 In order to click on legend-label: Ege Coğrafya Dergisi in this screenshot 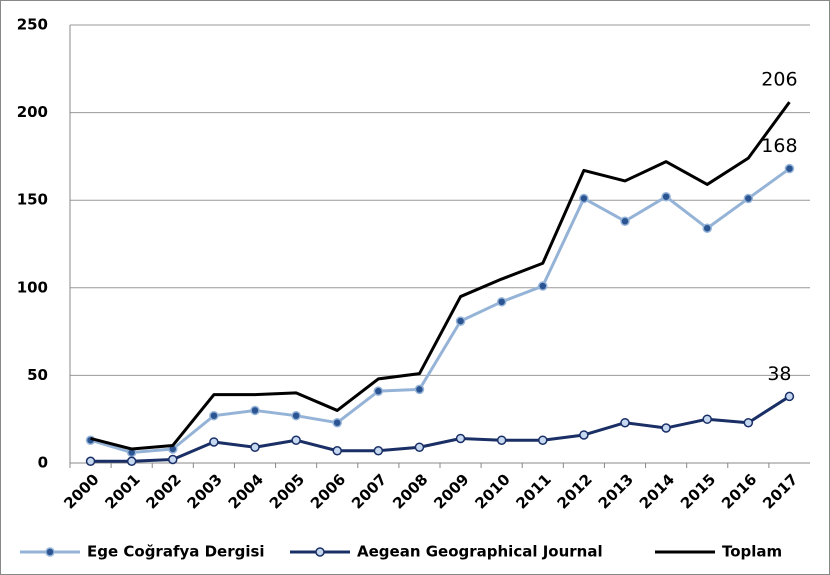, I will do `click(176, 552)`.